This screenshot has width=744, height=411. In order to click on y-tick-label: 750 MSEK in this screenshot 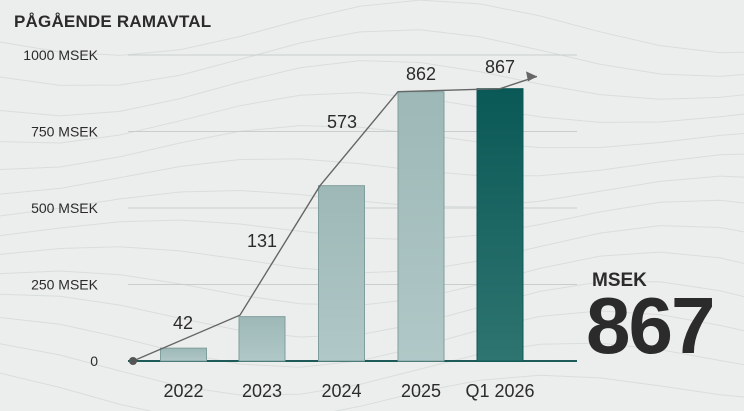, I will do `click(65, 132)`.